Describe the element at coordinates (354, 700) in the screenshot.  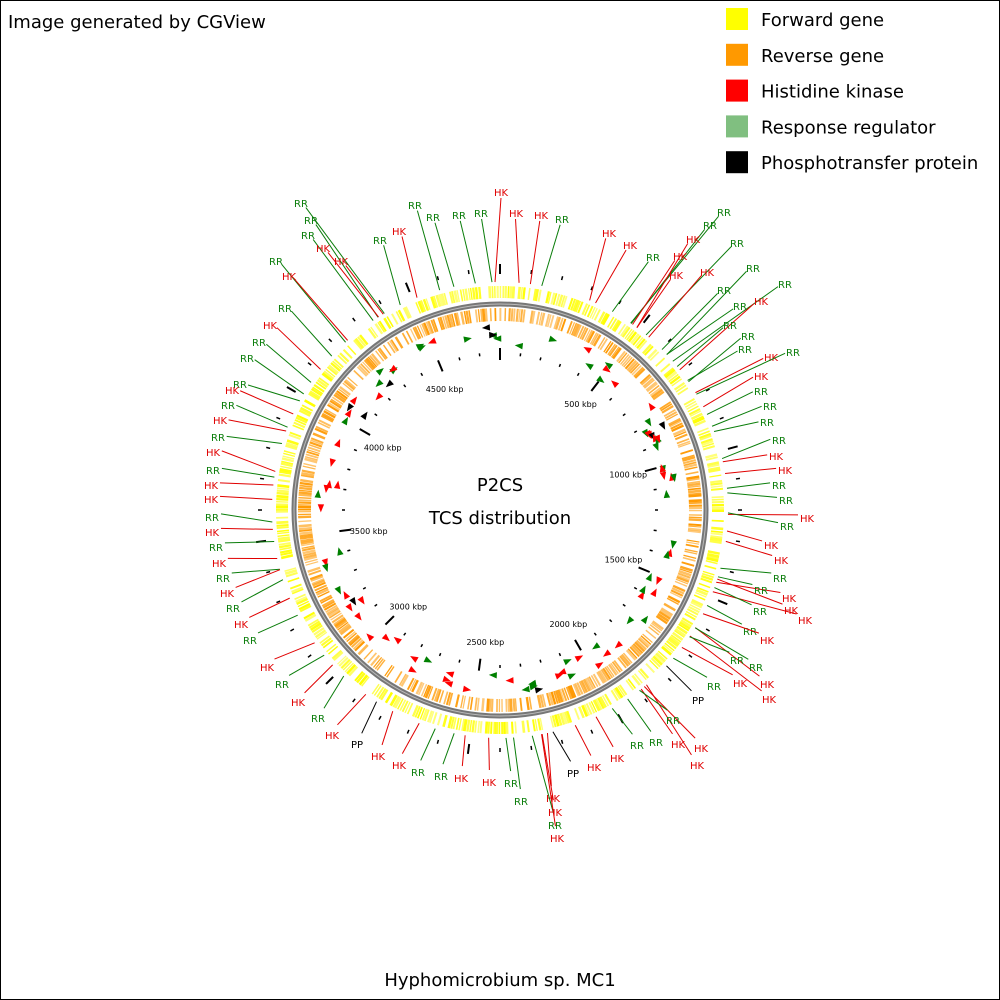
I see `scale-tick` at that location.